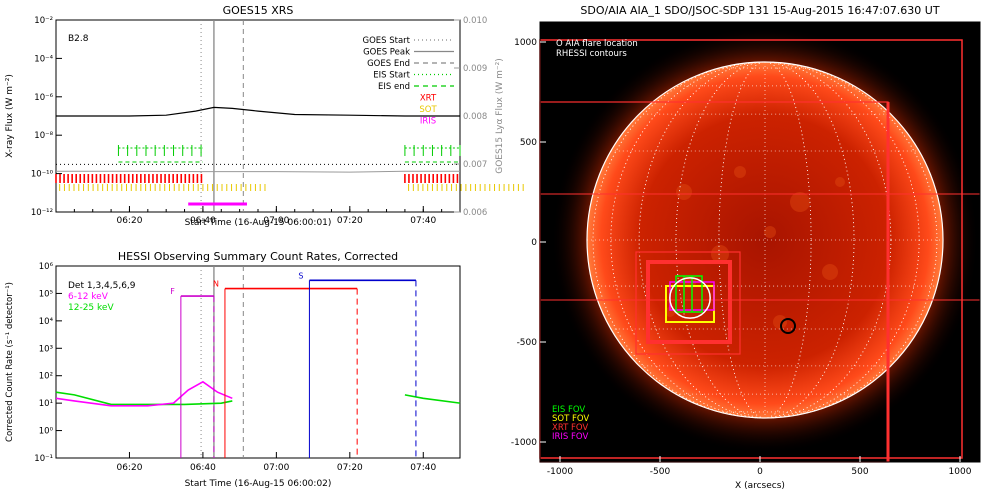 Image resolution: width=1000 pixels, height=504 pixels. What do you see at coordinates (386, 41) in the screenshot?
I see `legend-label: GOES Start` at bounding box center [386, 41].